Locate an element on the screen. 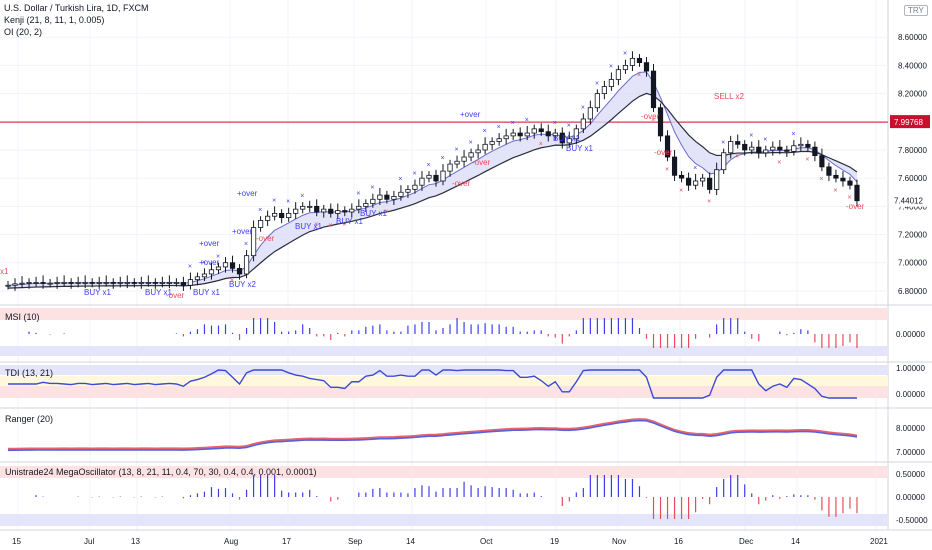  price-tick-label: 8.20000 is located at coordinates (912, 94).